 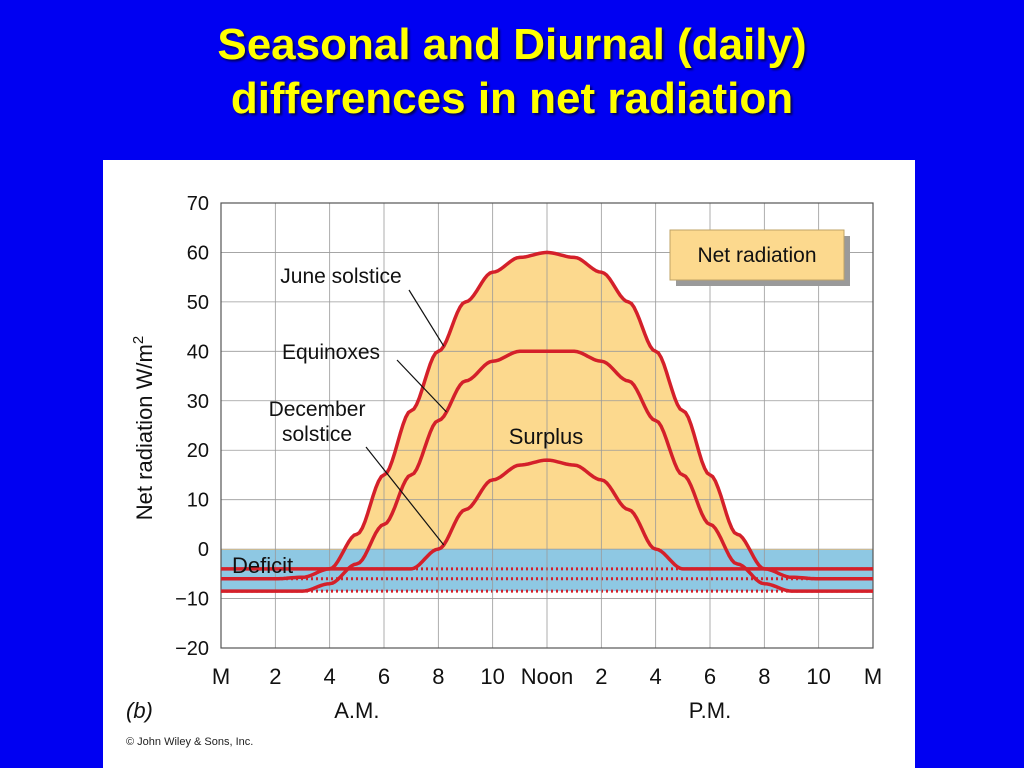 I want to click on surplus-label: Surplus, so click(x=546, y=436).